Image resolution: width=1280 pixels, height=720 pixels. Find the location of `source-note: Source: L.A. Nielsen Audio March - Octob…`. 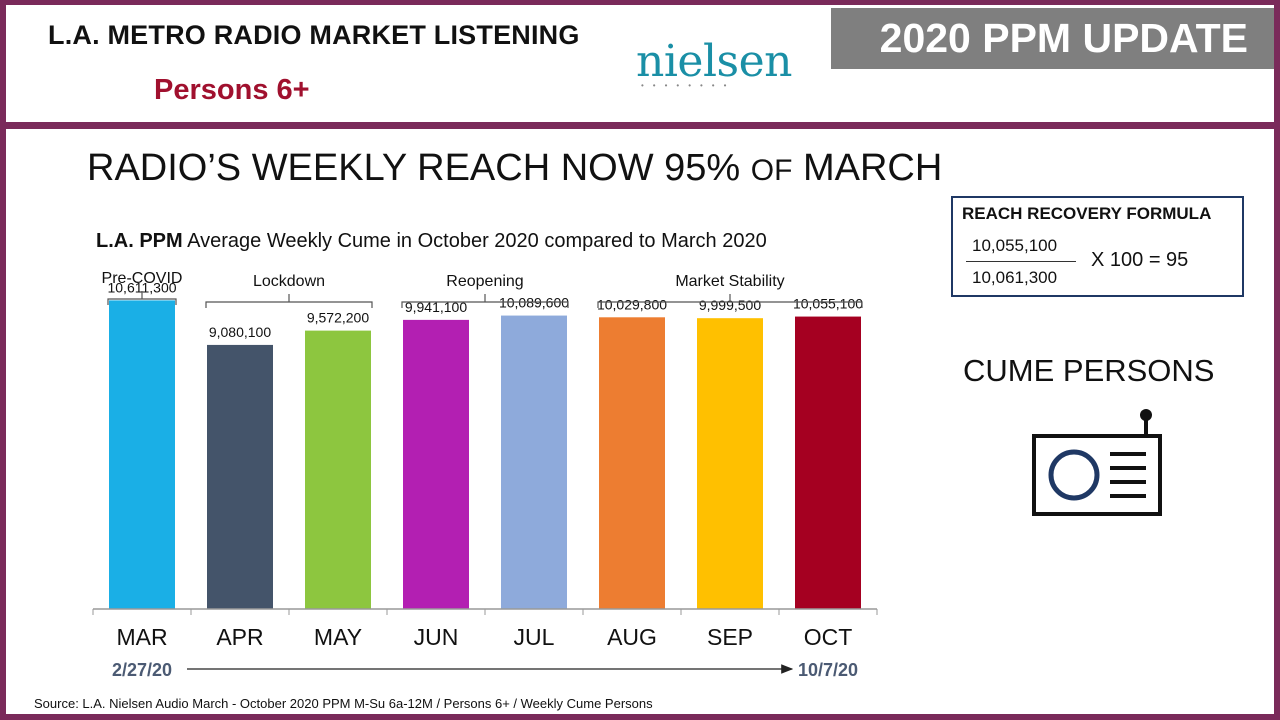

source-note: Source: L.A. Nielsen Audio March - Octob… is located at coordinates (343, 703).